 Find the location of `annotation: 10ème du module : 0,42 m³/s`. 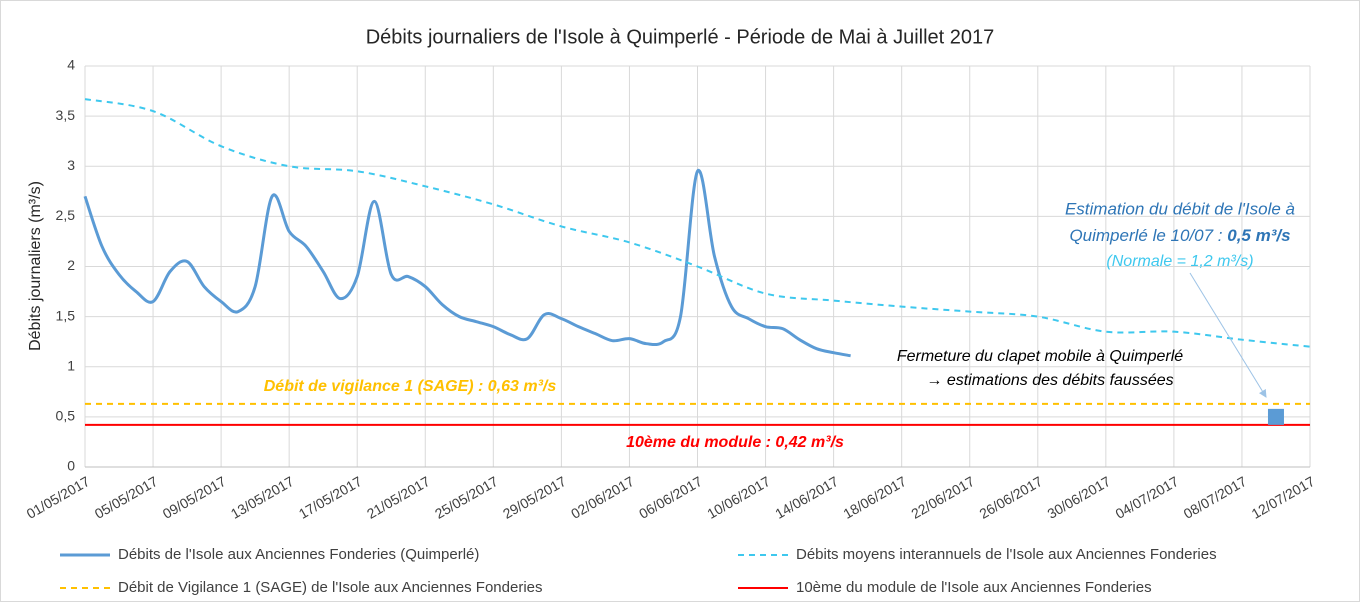

annotation: 10ème du module : 0,42 m³/s is located at coordinates (735, 442).